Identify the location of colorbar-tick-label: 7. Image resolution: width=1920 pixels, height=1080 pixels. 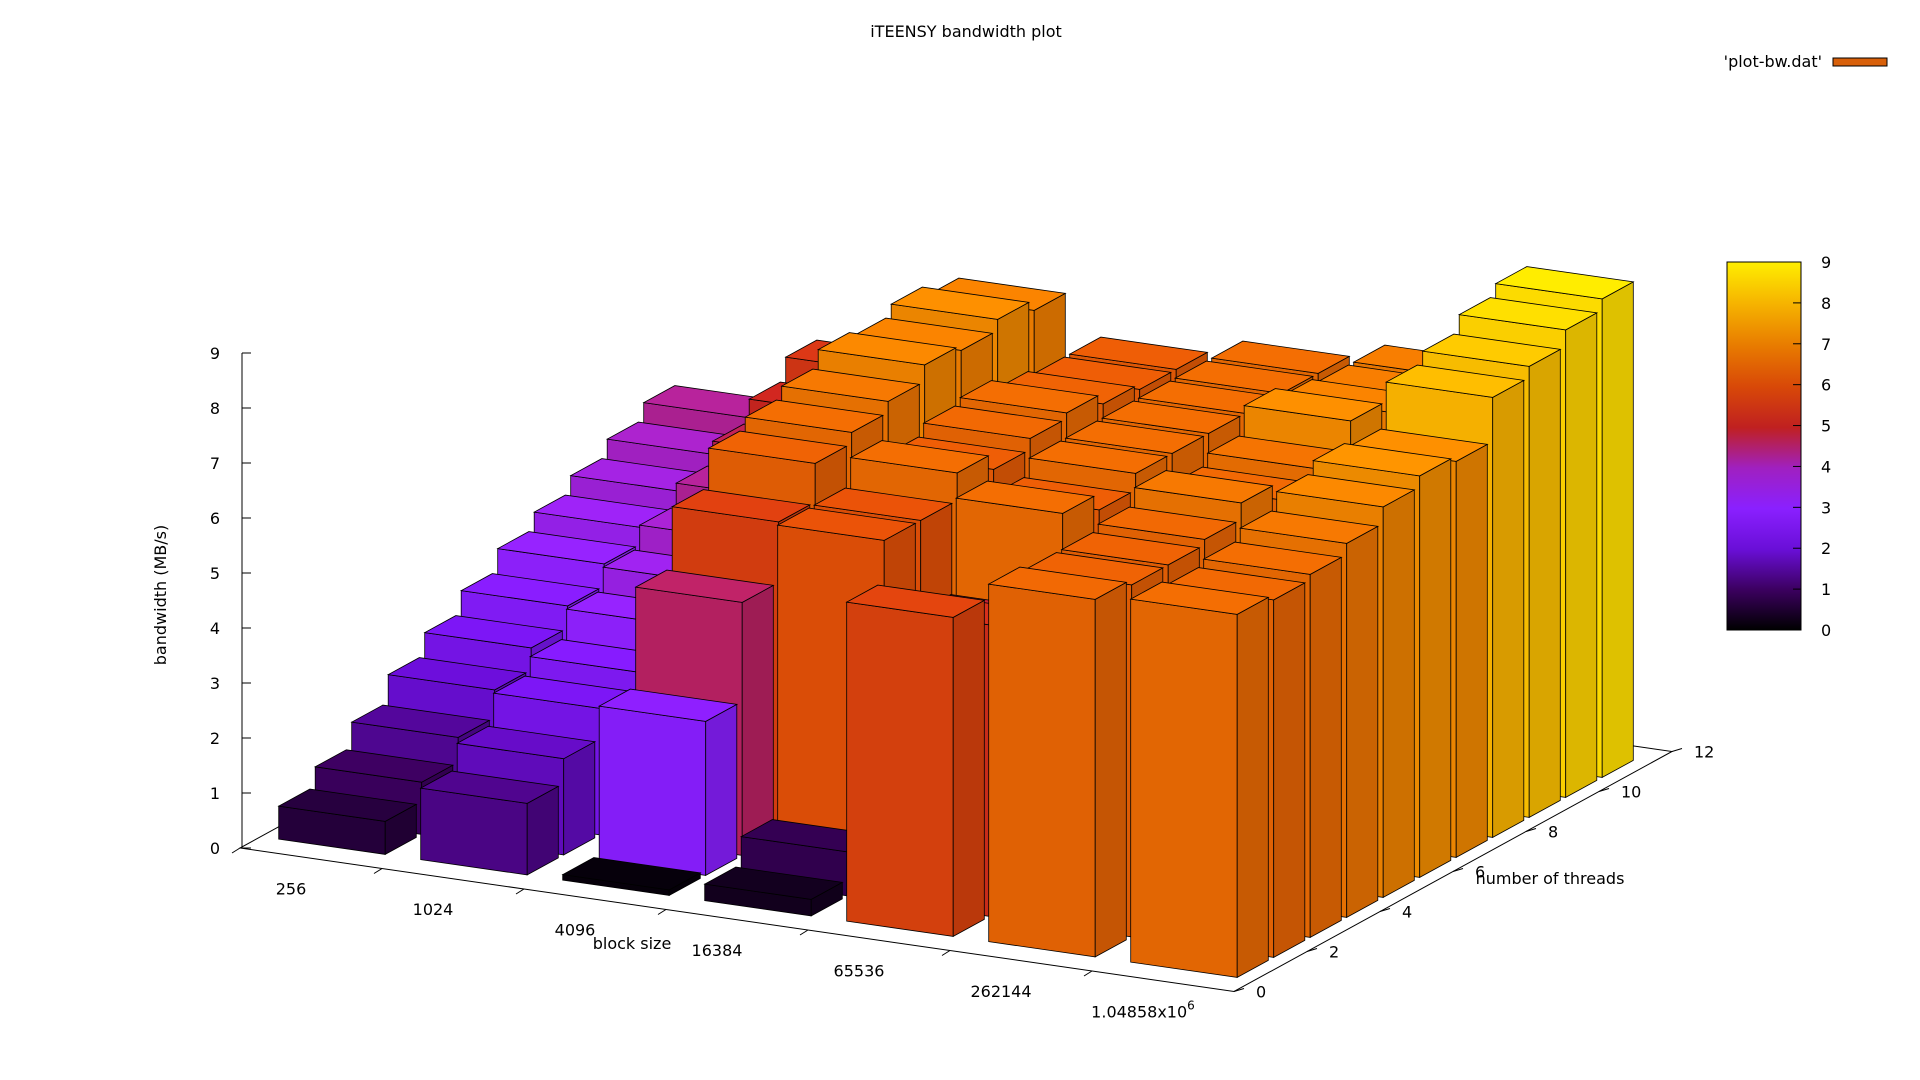
(1826, 344).